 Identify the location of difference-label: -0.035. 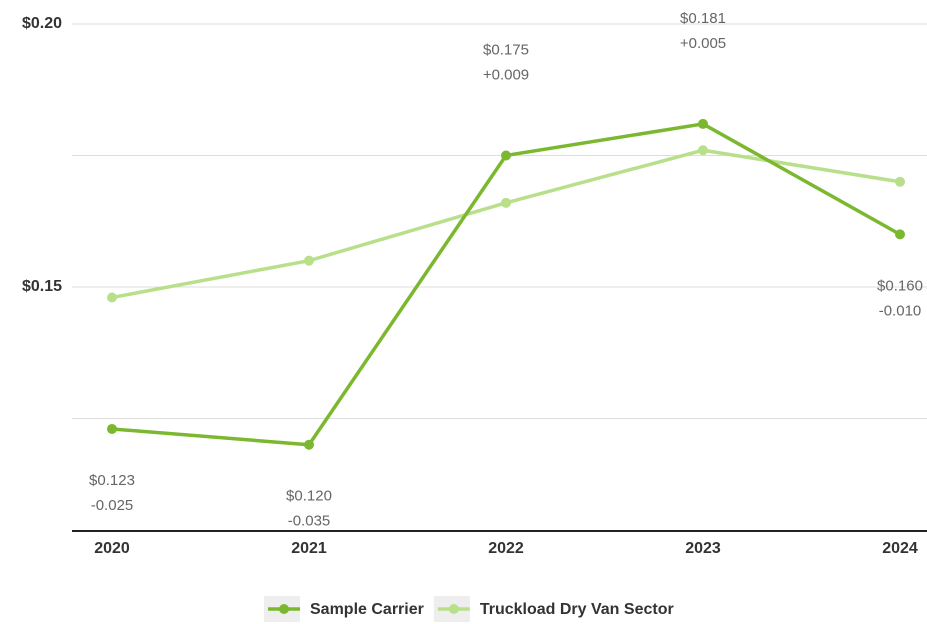
(309, 521).